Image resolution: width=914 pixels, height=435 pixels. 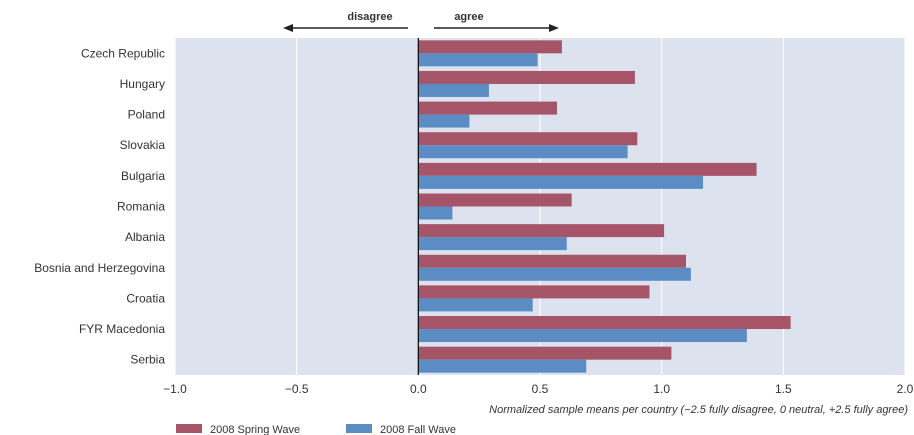 I want to click on x-tick-label: 0.0, so click(x=418, y=389).